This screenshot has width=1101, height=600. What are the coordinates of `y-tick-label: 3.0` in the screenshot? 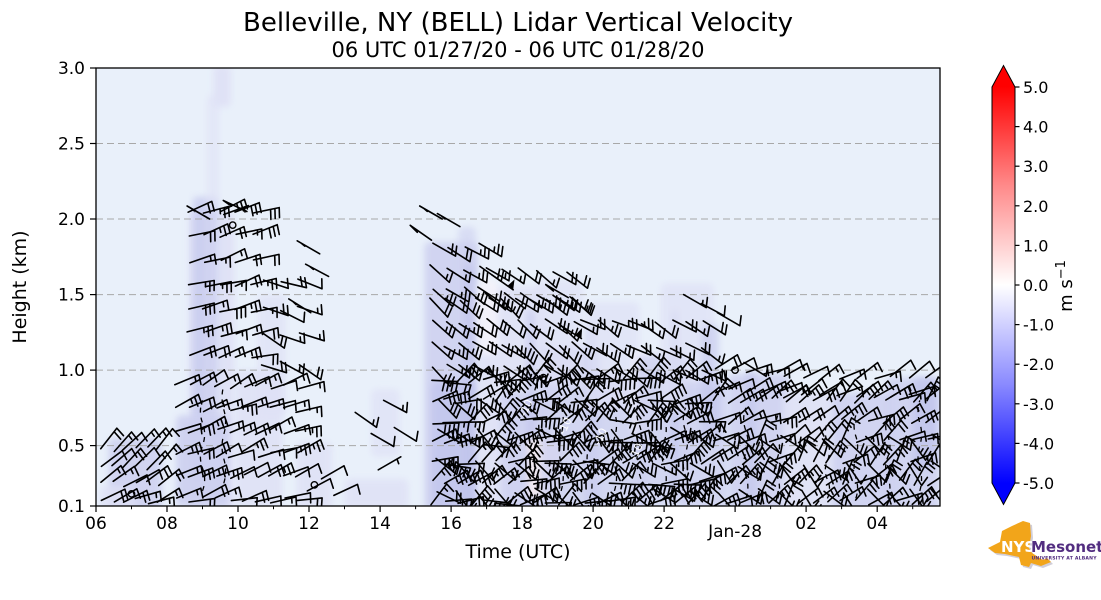 It's located at (71, 69).